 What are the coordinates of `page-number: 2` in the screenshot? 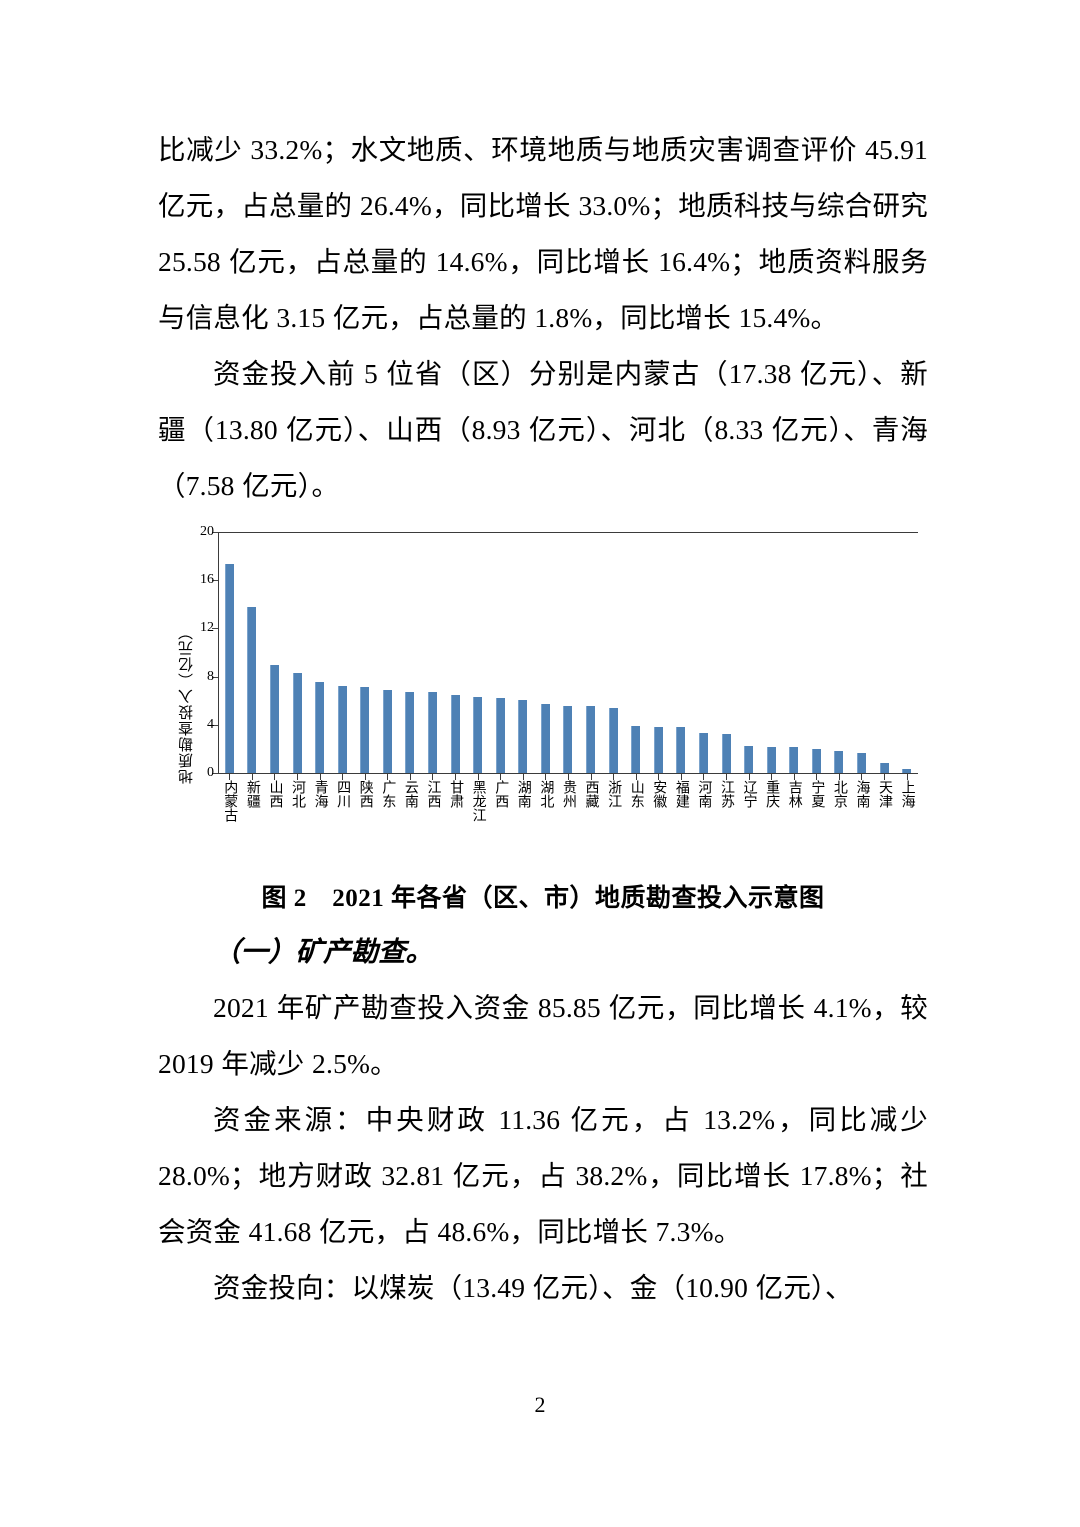 It's located at (540, 1404).